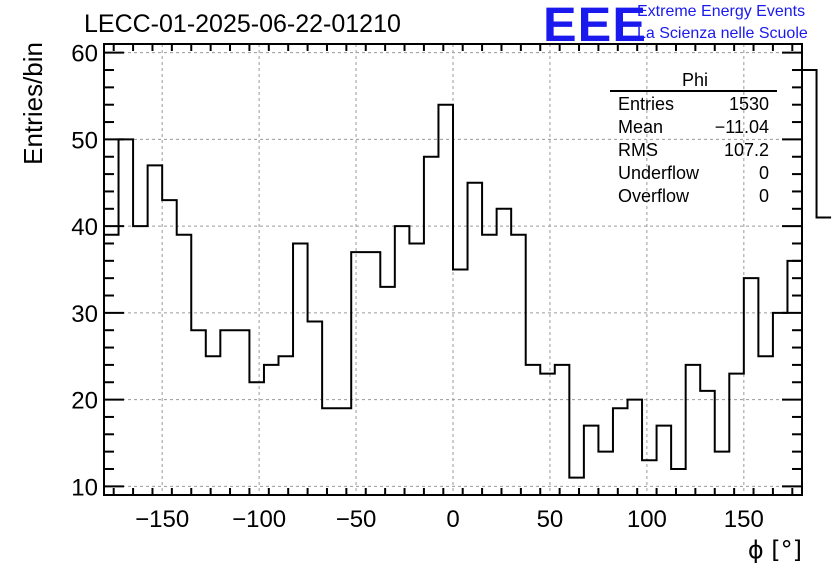 The image size is (836, 572). I want to click on x-tick-label: 0, so click(452, 519).